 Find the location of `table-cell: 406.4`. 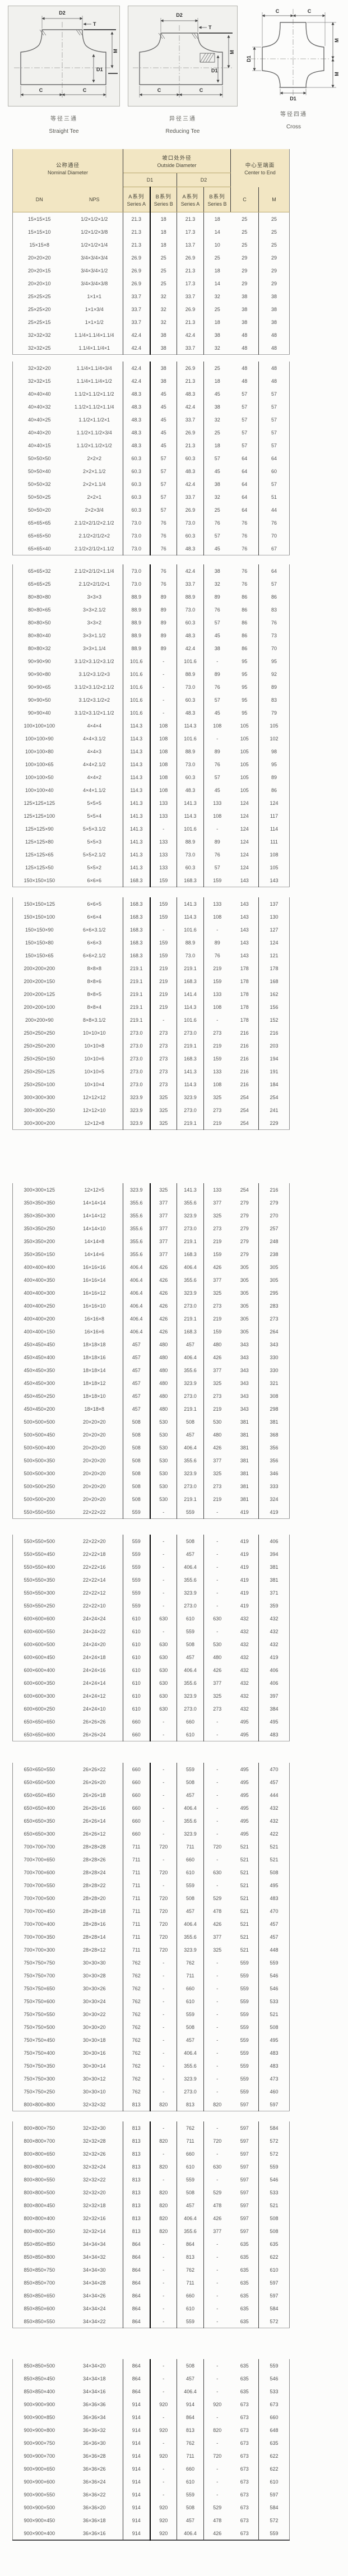

table-cell: 406.4 is located at coordinates (137, 1331).